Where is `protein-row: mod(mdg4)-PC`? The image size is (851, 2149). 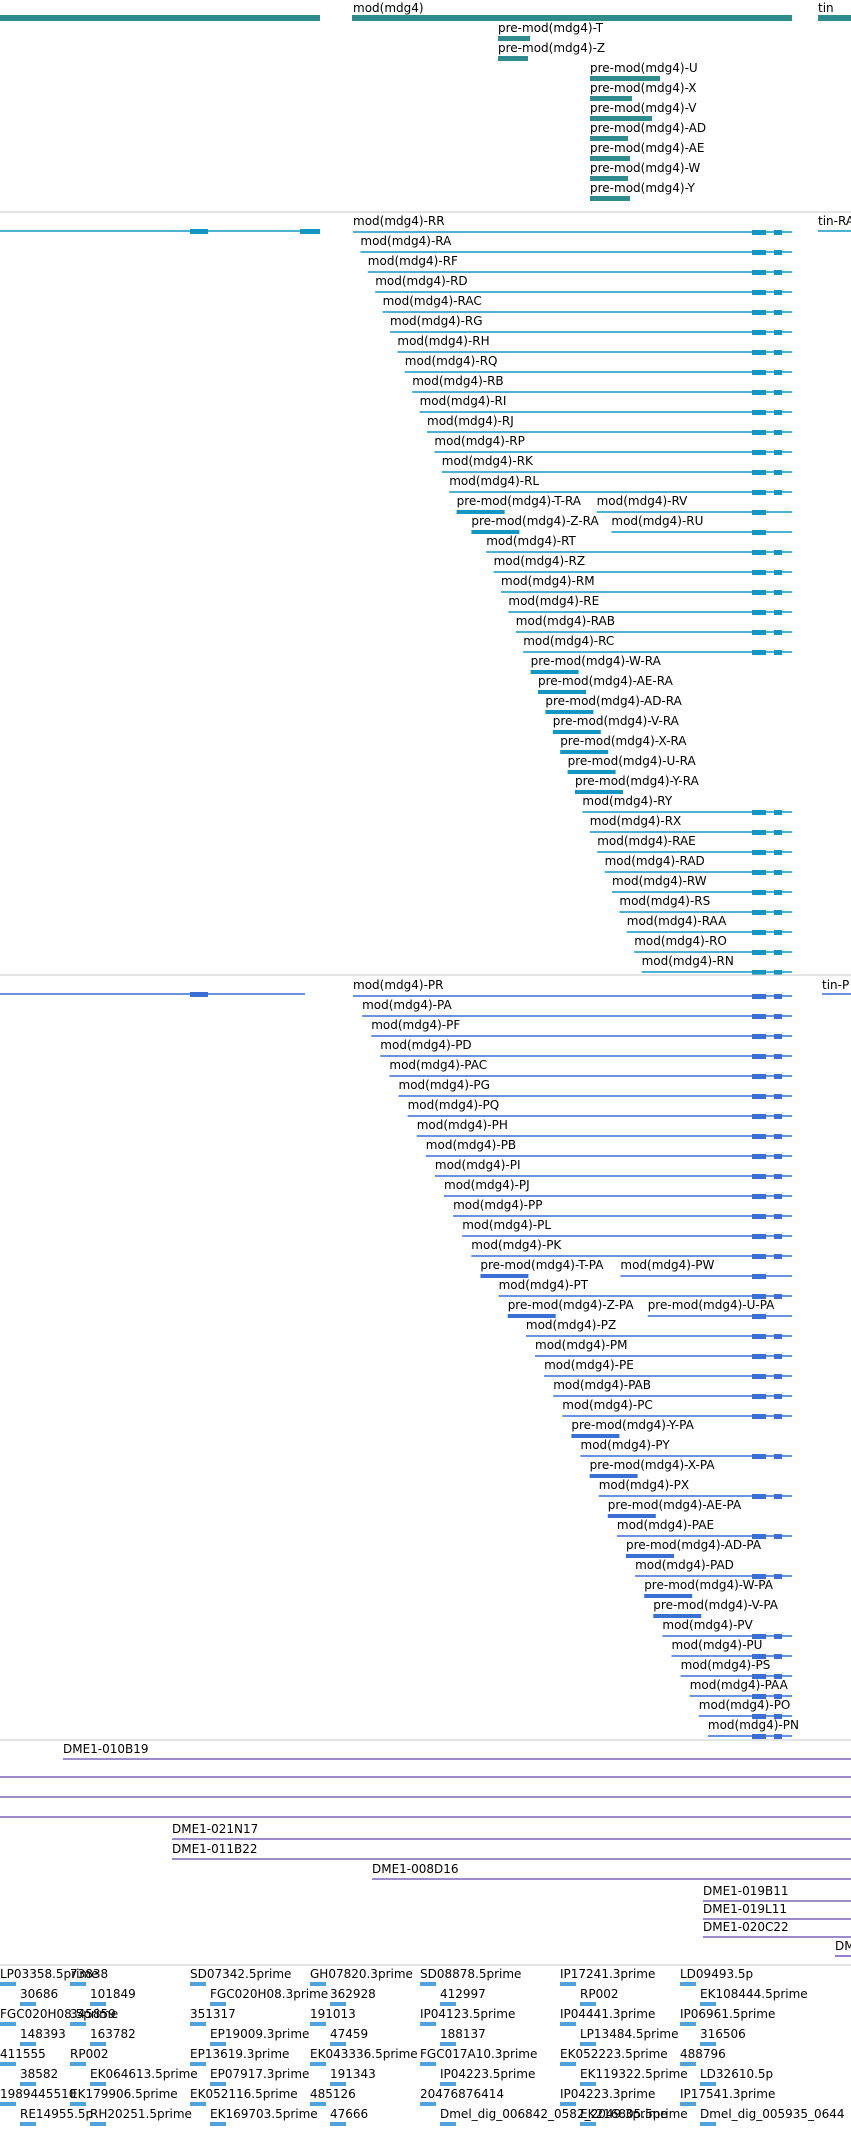
protein-row: mod(mdg4)-PC is located at coordinates (677, 1408).